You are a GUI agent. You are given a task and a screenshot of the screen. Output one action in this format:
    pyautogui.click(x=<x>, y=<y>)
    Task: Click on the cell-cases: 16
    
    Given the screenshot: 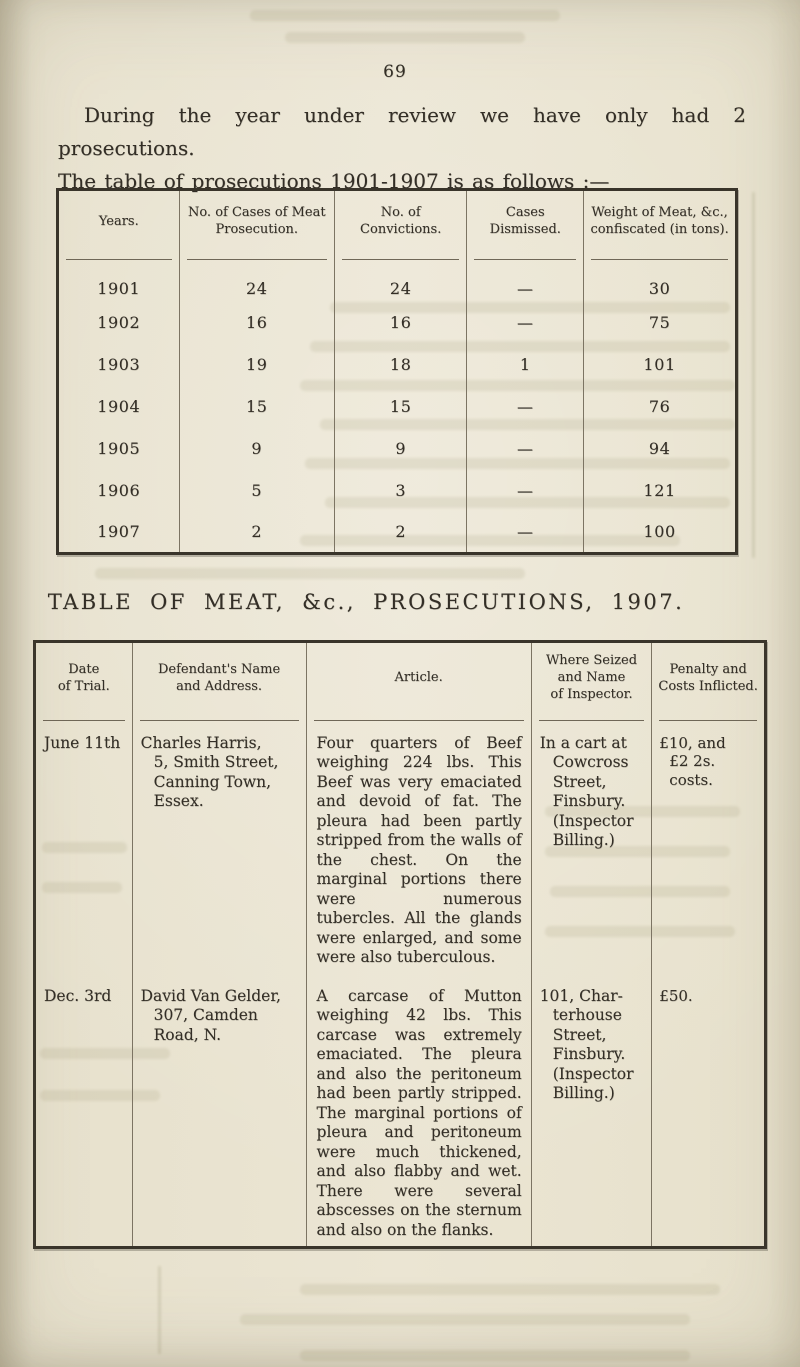 What is the action you would take?
    pyautogui.click(x=256, y=322)
    